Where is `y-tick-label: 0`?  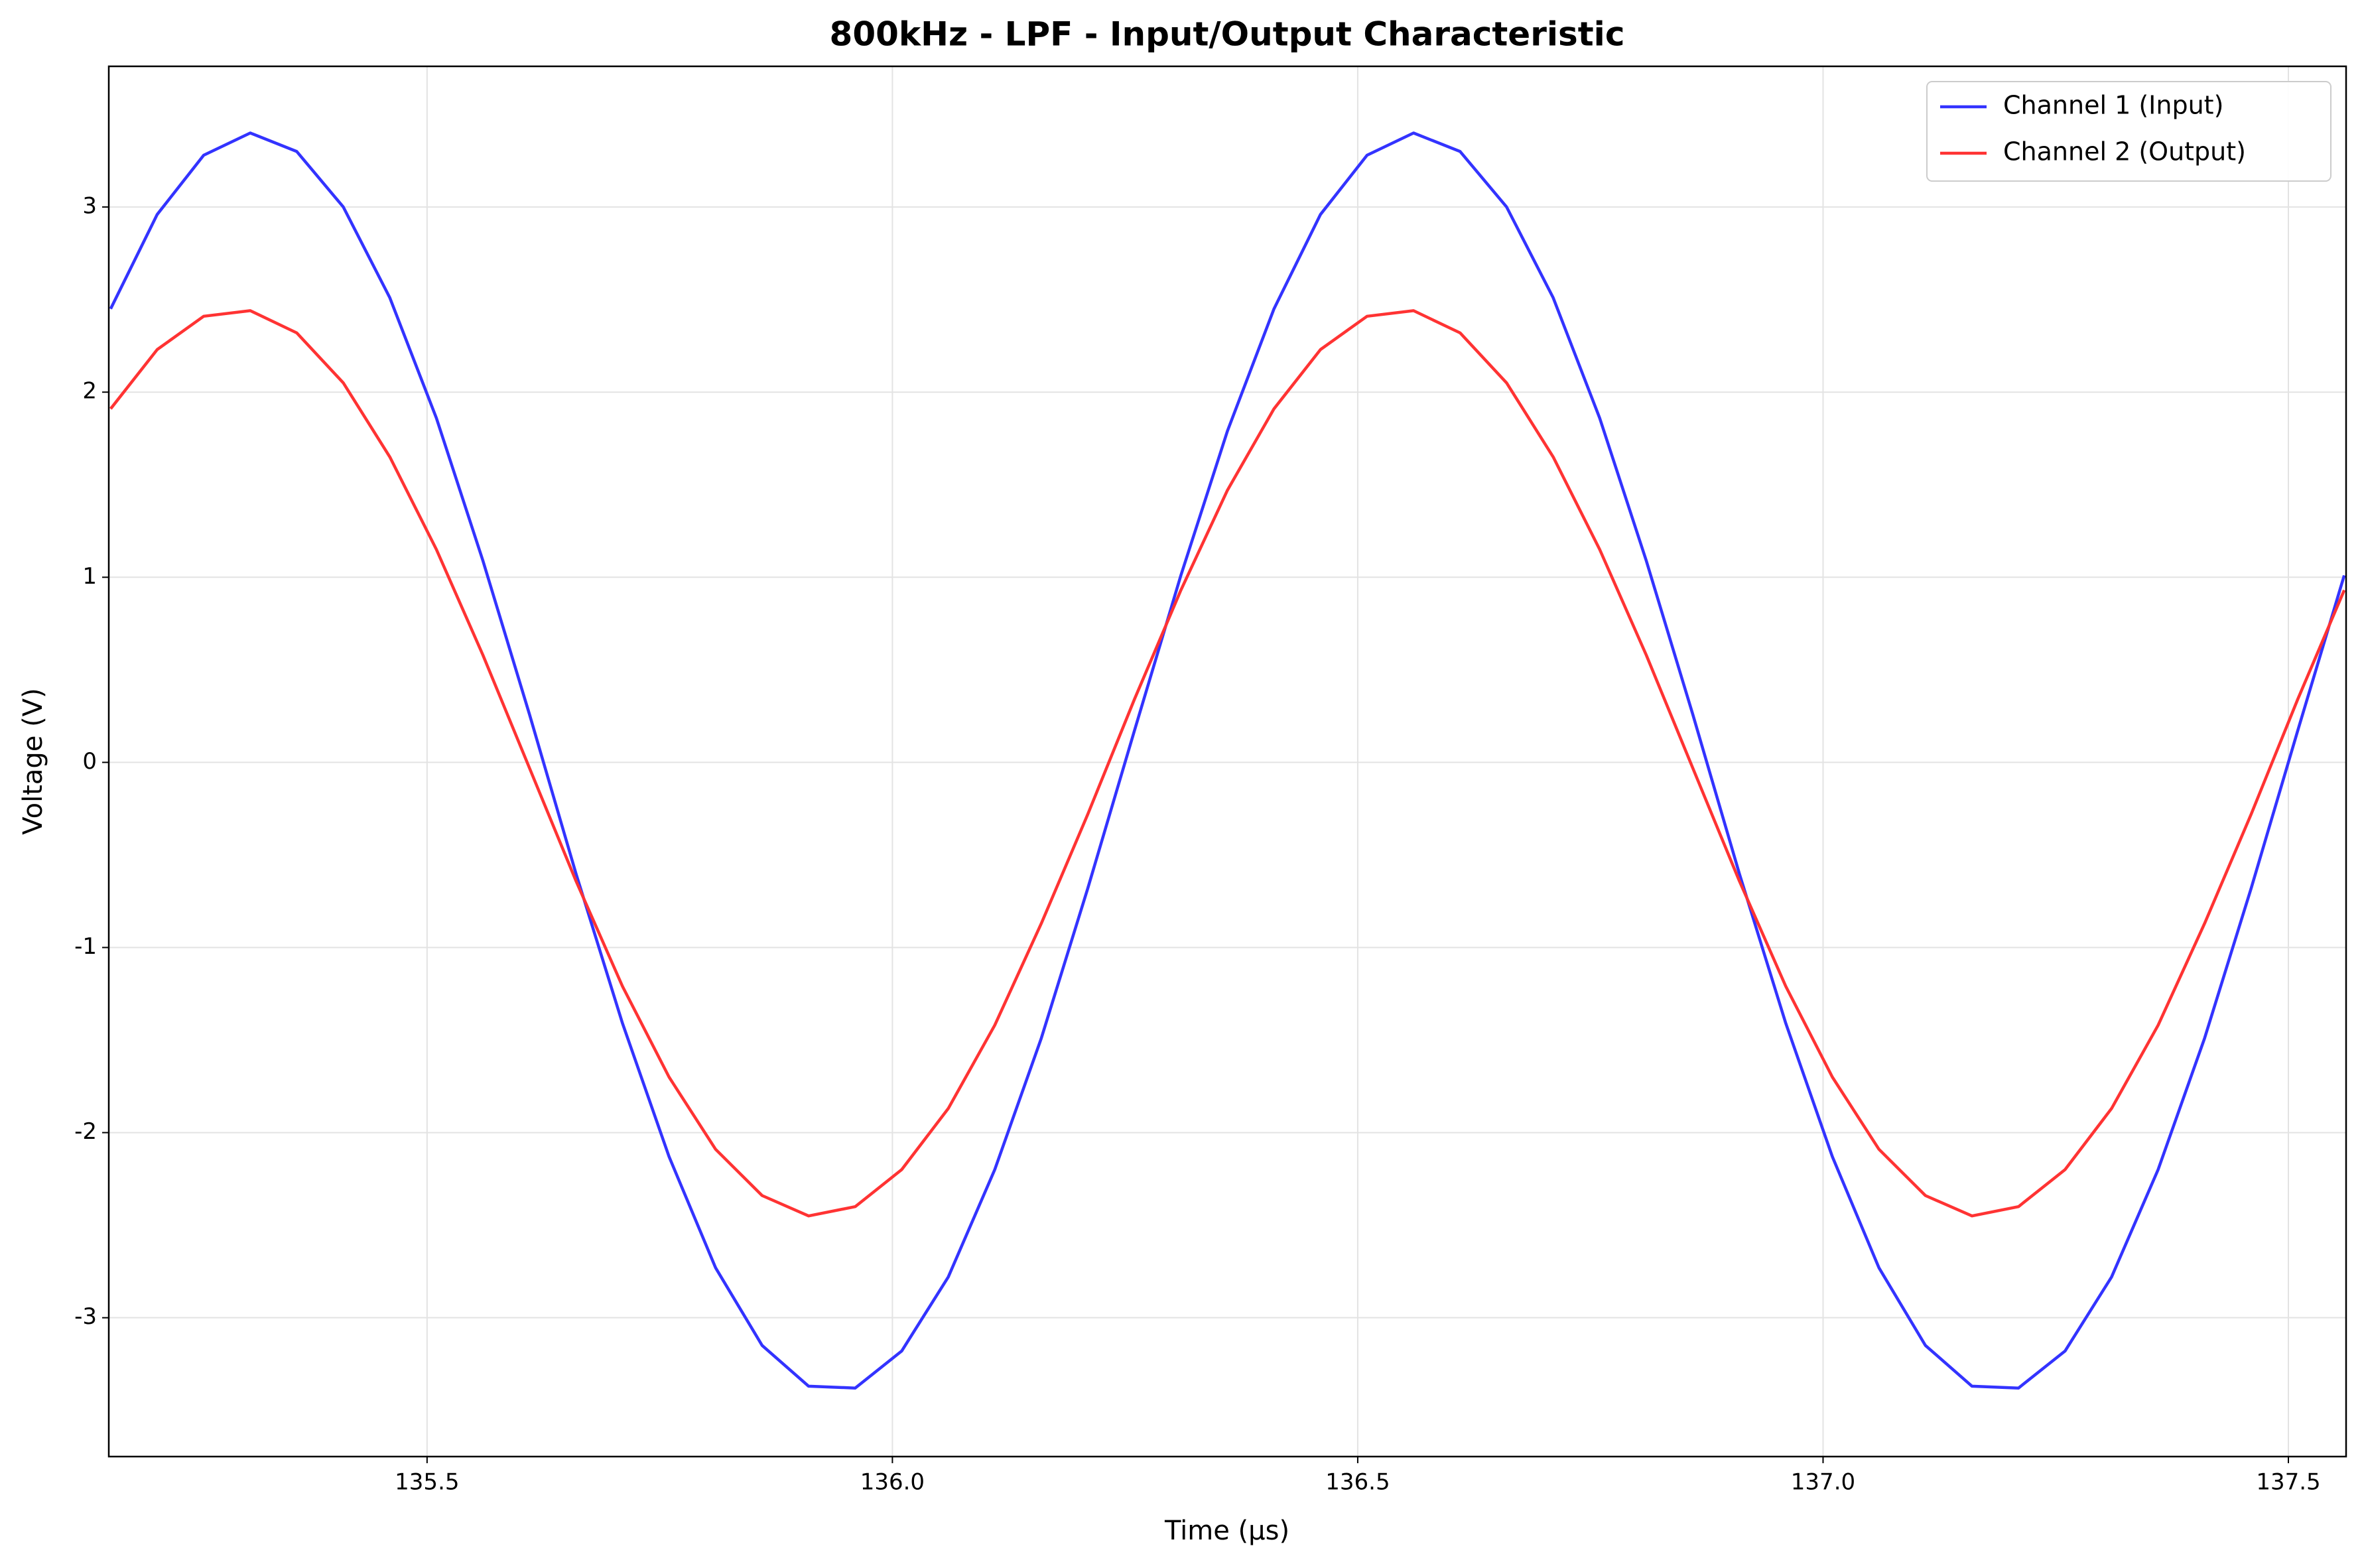 y-tick-label: 0 is located at coordinates (89, 761).